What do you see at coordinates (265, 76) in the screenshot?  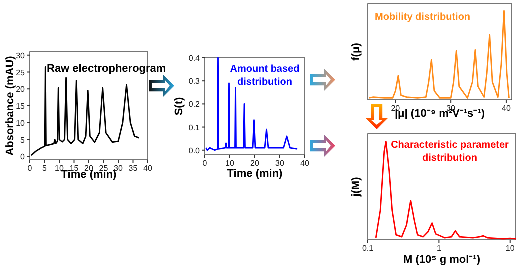 I see `text: Amount based distribution` at bounding box center [265, 76].